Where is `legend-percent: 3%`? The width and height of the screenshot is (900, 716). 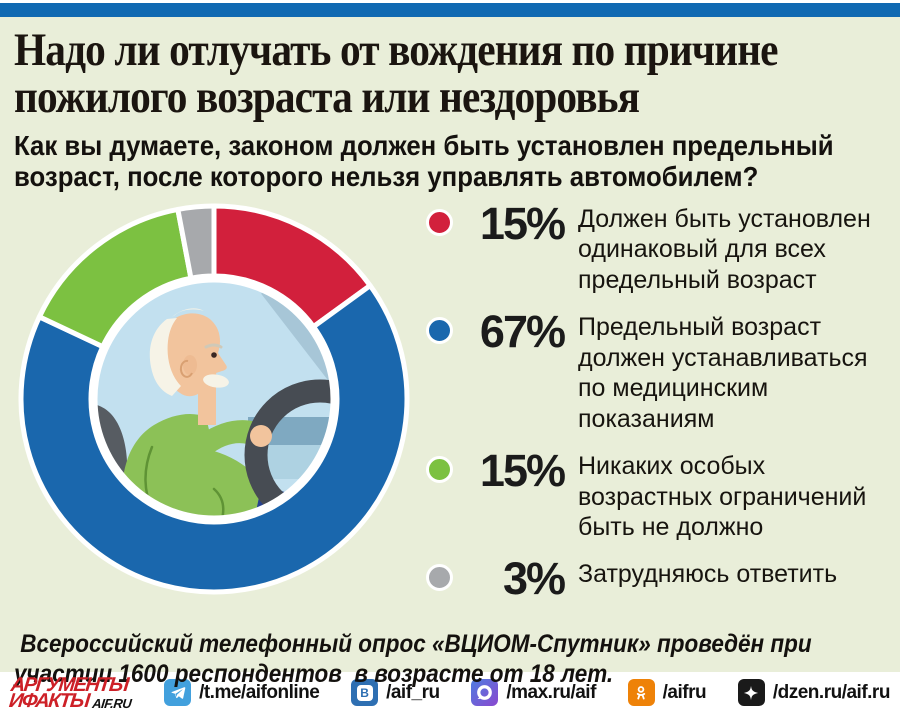 legend-percent: 3% is located at coordinates (534, 579).